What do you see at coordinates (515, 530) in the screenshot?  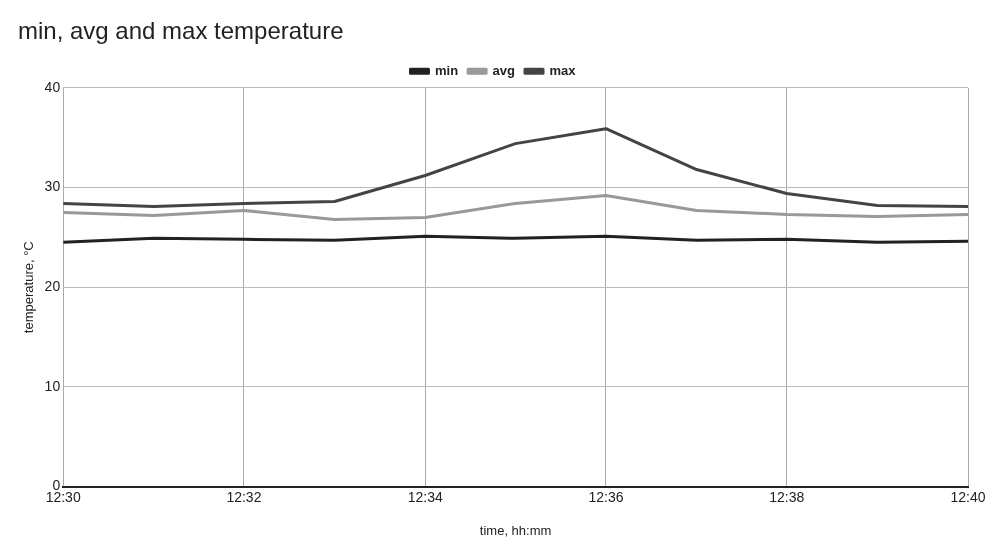 I see `x-axis-title: time, hh:mm` at bounding box center [515, 530].